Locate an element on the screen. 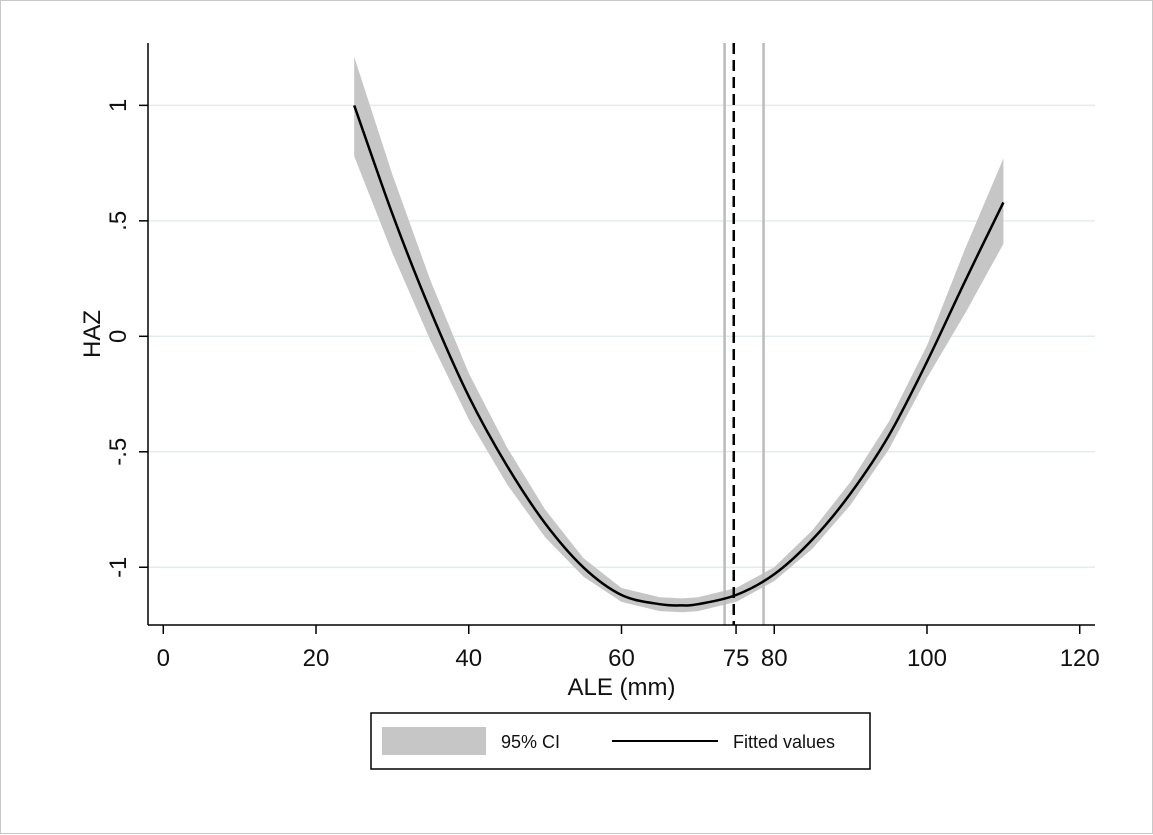  y-axis-title: HAZ is located at coordinates (92, 334).